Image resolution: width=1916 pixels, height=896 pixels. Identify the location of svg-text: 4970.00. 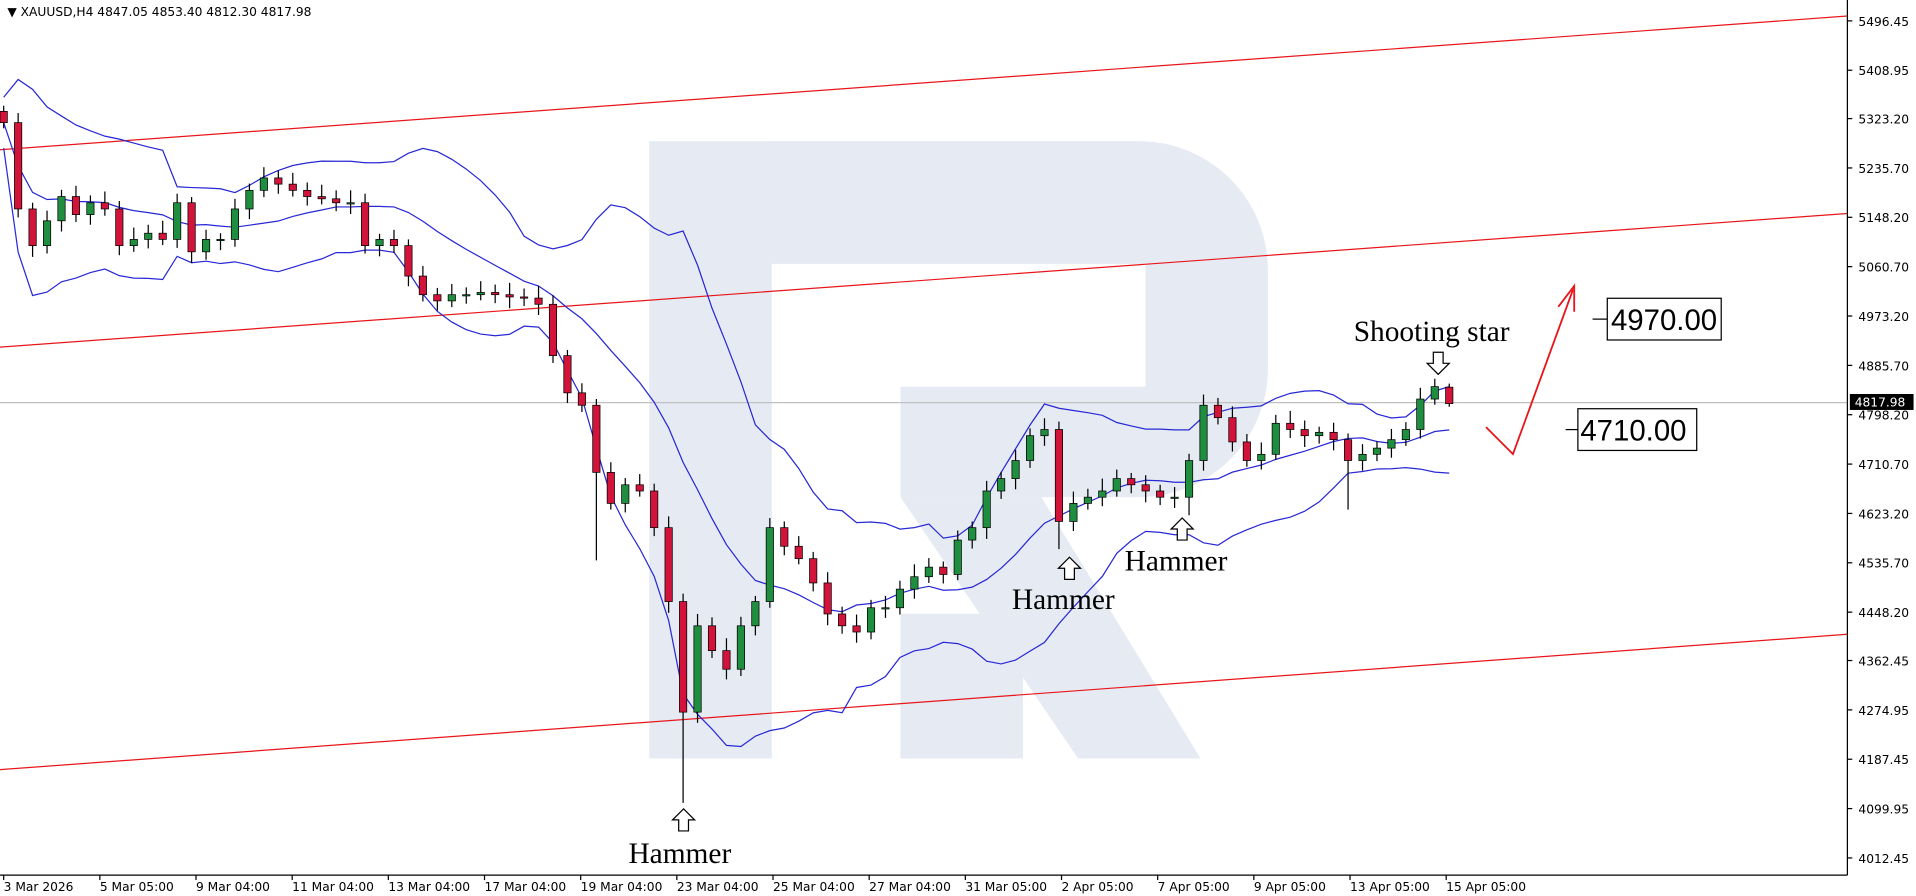
(1664, 320).